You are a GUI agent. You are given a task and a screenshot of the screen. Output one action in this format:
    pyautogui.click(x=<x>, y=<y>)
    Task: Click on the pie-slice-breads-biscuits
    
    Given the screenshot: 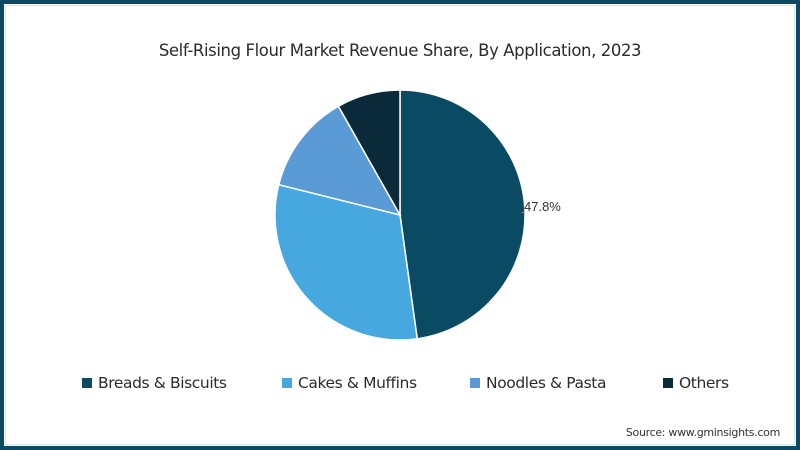 What is the action you would take?
    pyautogui.click(x=462, y=214)
    